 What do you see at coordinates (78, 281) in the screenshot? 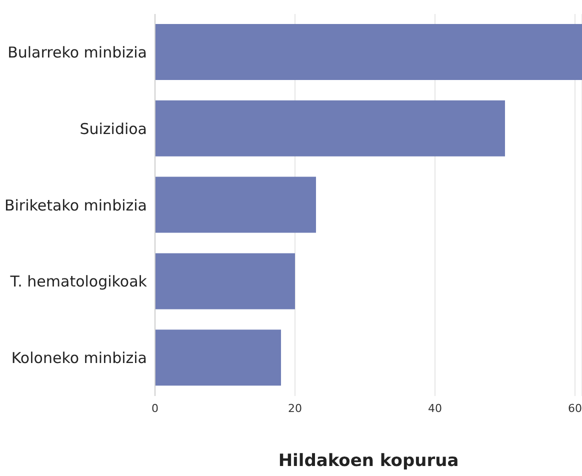
I see `y-tick-label: T. hematologikoak` at bounding box center [78, 281].